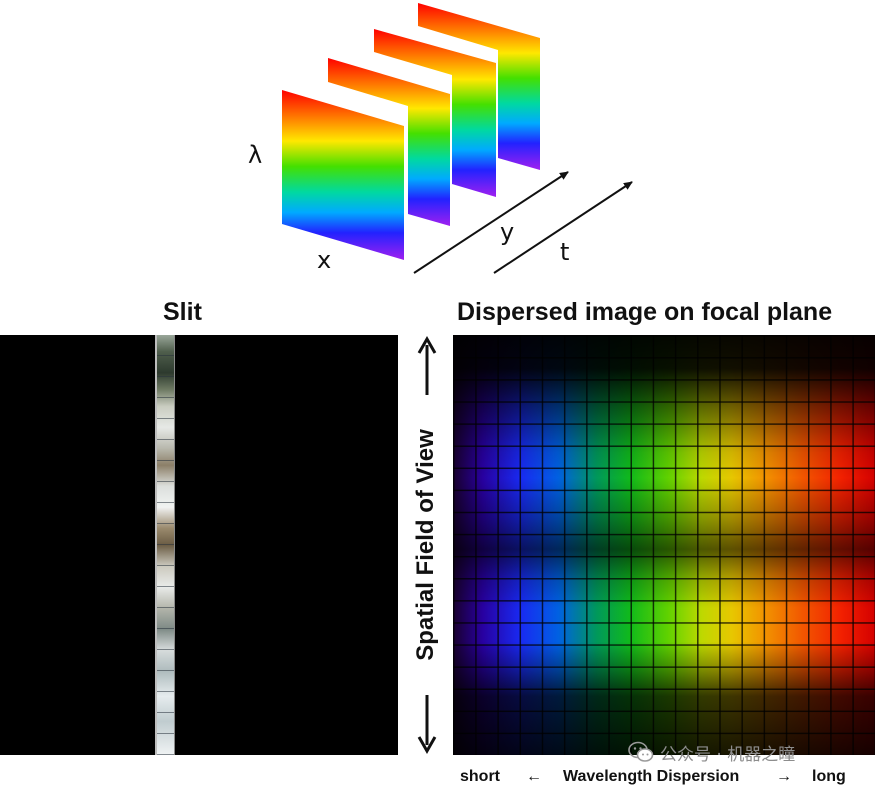  Describe the element at coordinates (784, 776) in the screenshot. I see `axis-right-arrow: →` at that location.